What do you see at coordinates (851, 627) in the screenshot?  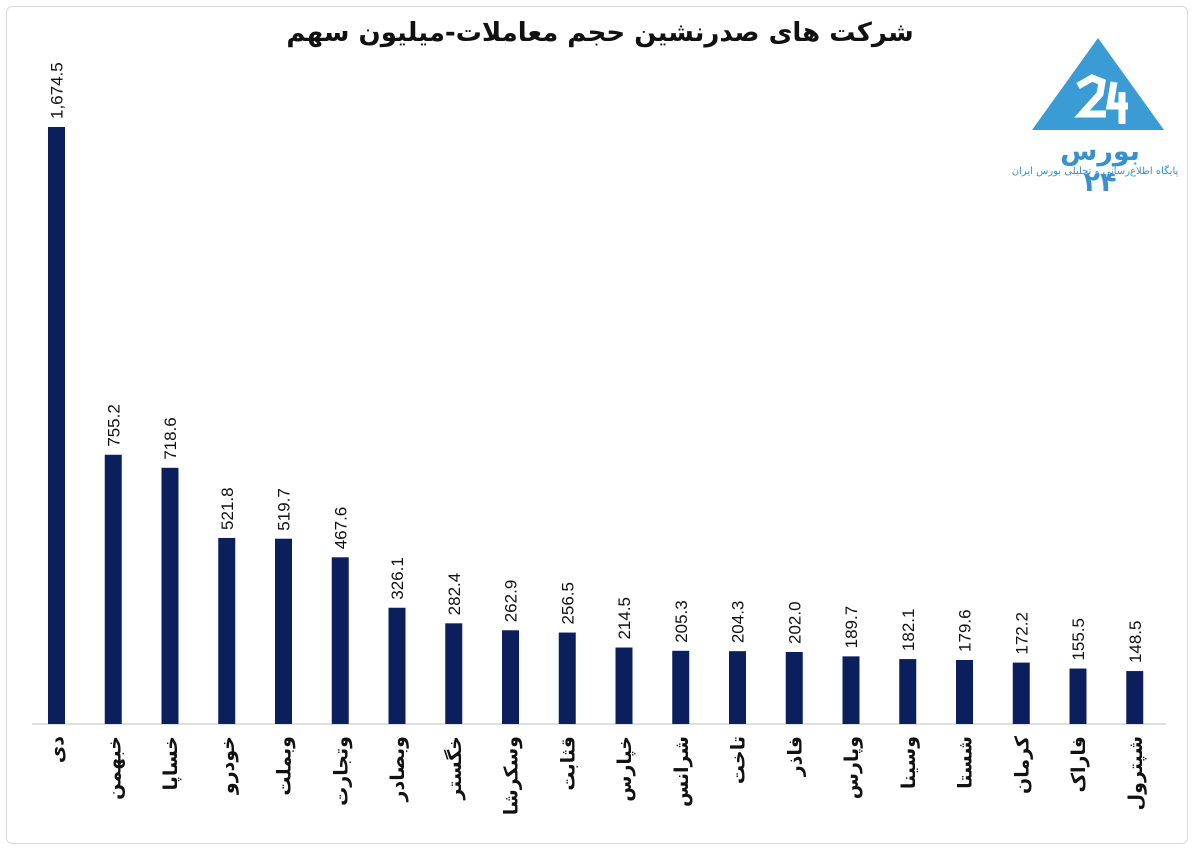 I see `data-label: 189.7` at bounding box center [851, 627].